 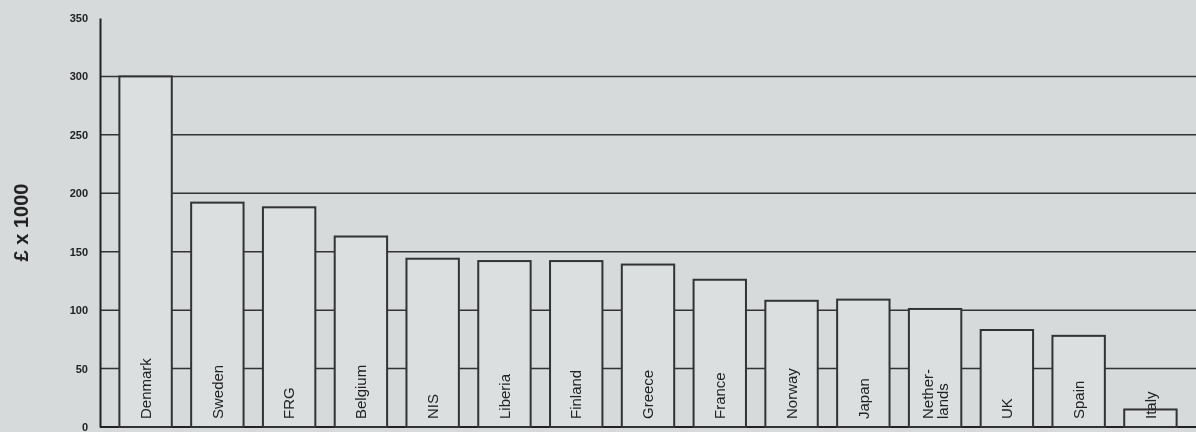 I want to click on y-tick-label: 200, so click(x=78, y=193).